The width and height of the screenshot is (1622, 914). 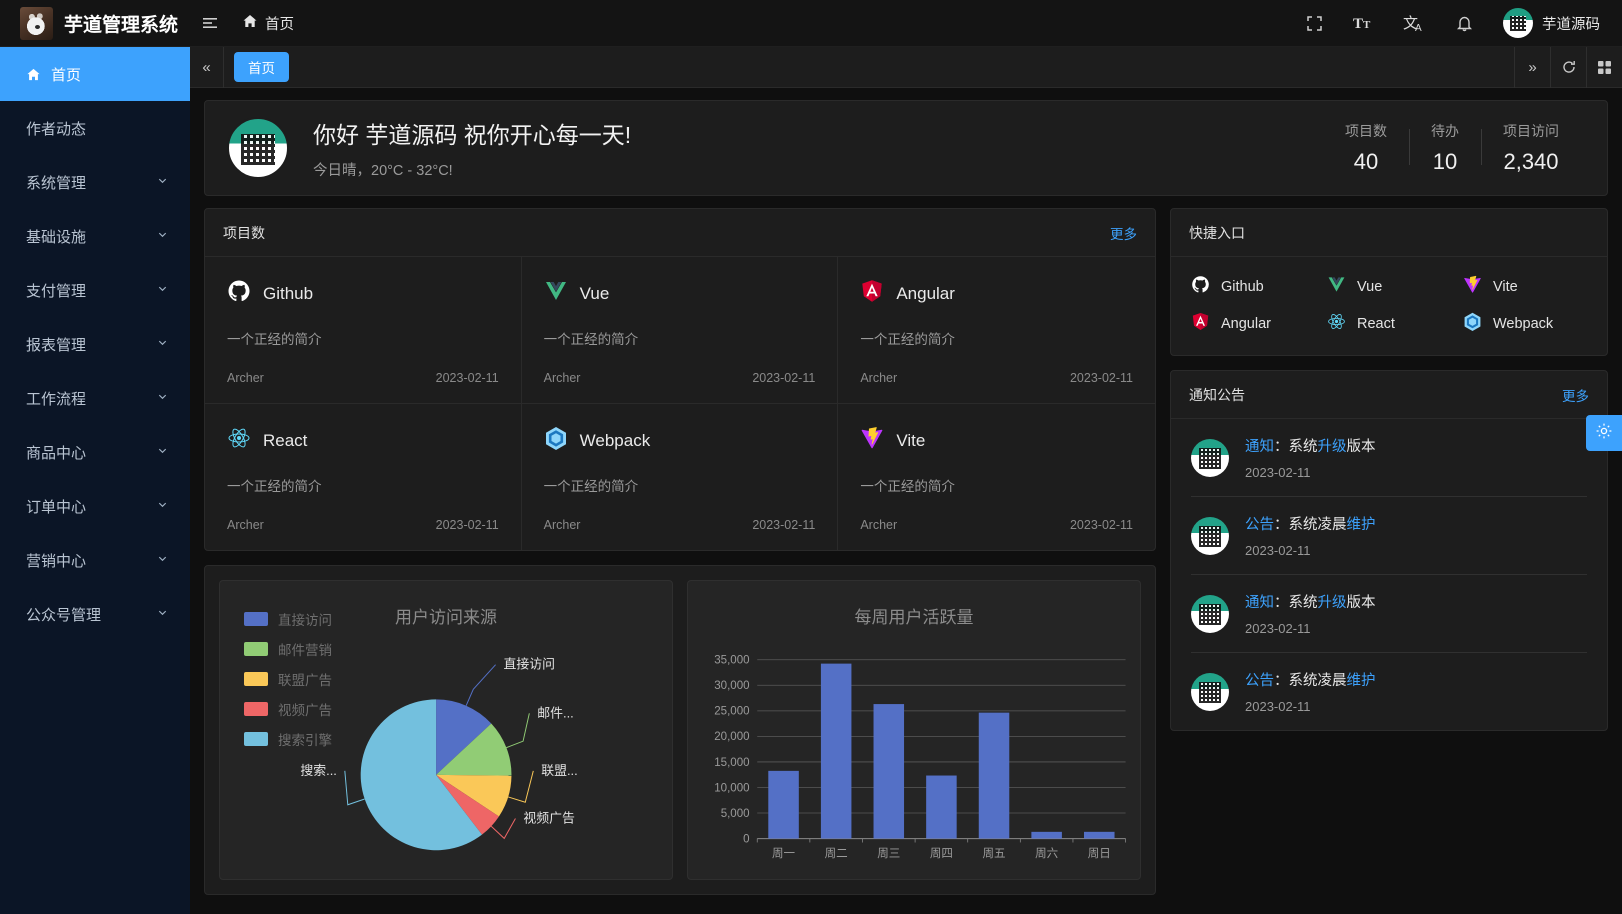 I want to click on sidebar-item-6: 工作流程, so click(x=95, y=398).